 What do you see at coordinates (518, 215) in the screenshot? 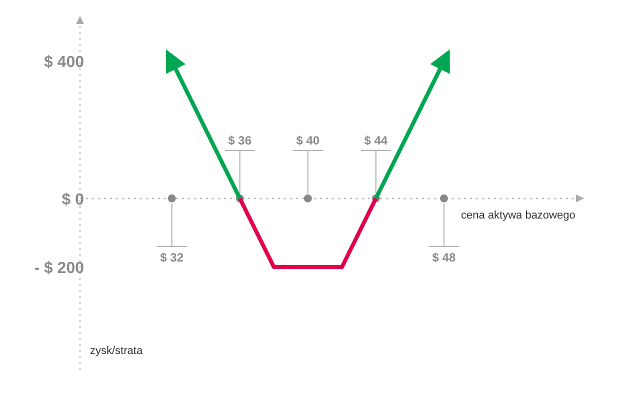
I see `x-axis-title: cena aktywa bazowego` at bounding box center [518, 215].